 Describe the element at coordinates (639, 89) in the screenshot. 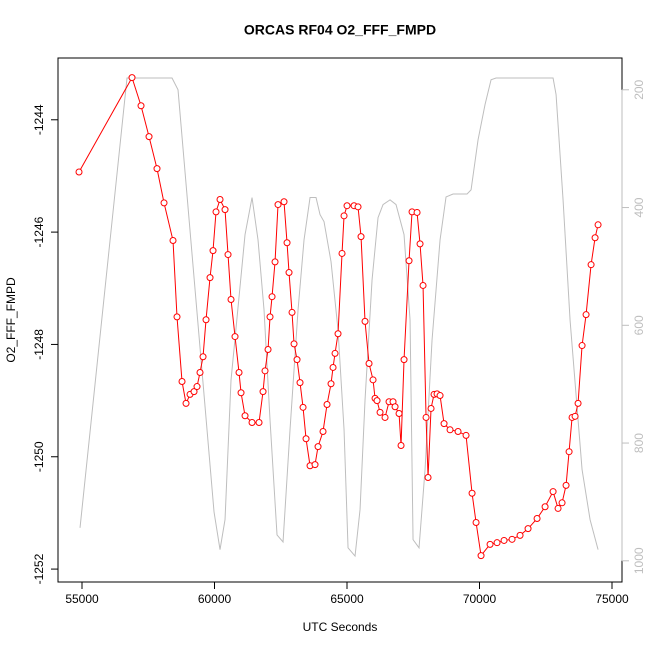

I see `y2-tick-label: 200` at that location.